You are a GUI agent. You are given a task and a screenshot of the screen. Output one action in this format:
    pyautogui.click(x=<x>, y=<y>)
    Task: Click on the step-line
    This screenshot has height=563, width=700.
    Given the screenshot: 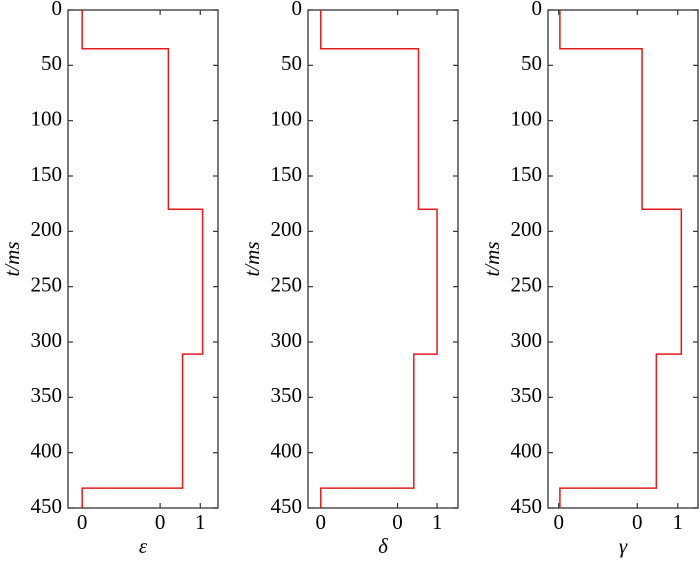 What is the action you would take?
    pyautogui.click(x=379, y=259)
    